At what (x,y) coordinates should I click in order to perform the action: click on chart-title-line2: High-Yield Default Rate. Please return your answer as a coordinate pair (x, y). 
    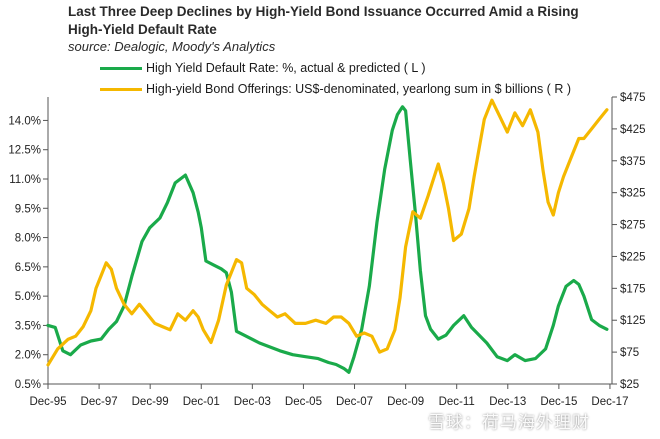
    Looking at the image, I should click on (142, 29).